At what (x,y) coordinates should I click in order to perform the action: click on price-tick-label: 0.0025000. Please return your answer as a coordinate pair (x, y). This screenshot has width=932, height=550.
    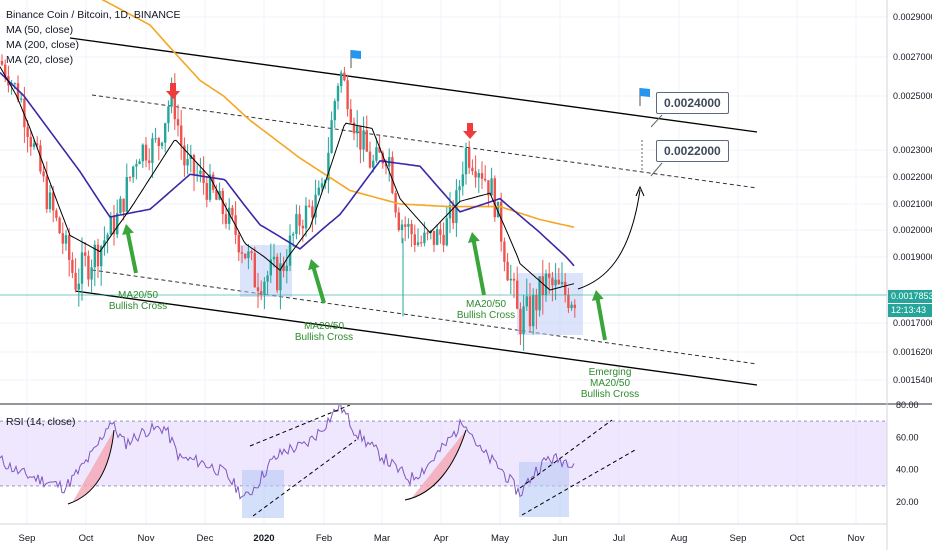
    Looking at the image, I should click on (912, 96).